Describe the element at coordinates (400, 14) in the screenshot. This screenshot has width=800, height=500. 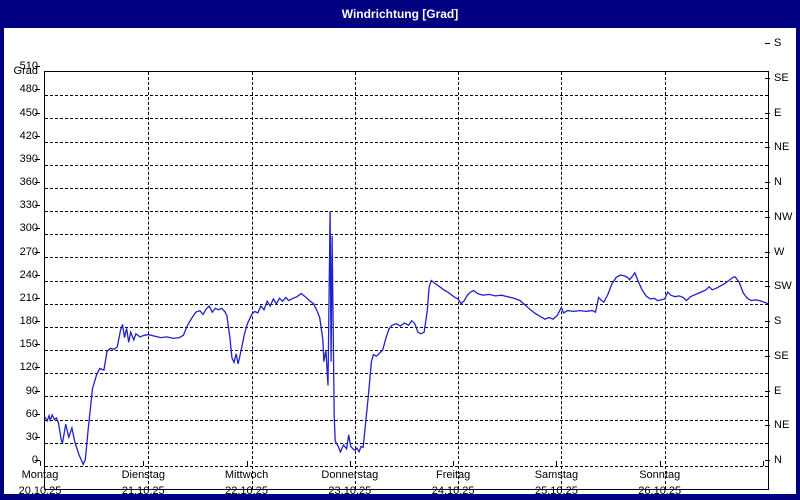
I see `title-bar: Windrichtung [Grad]` at that location.